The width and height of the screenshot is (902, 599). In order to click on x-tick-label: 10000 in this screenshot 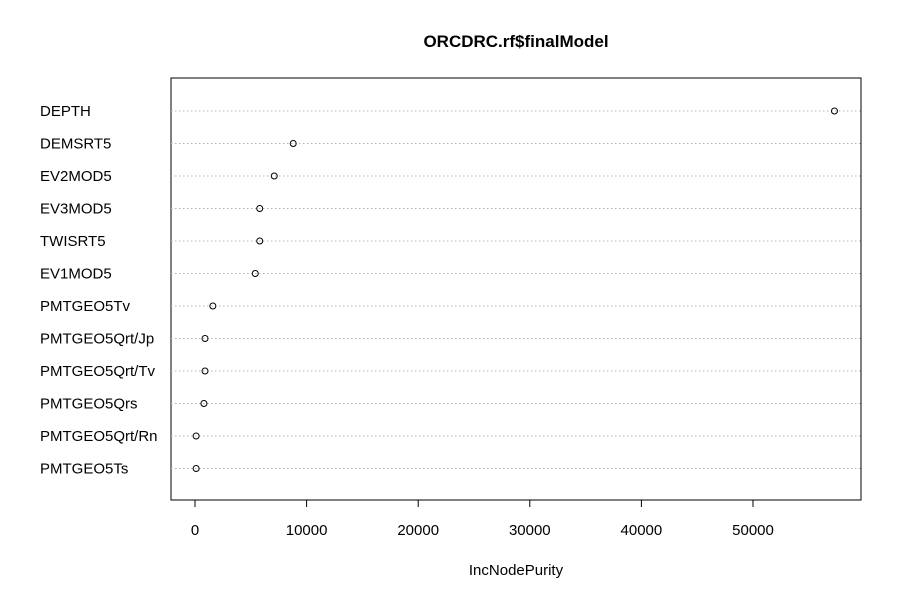, I will do `click(307, 530)`.